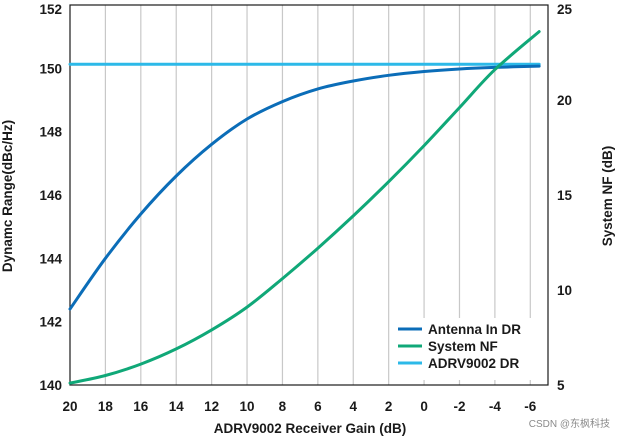  Describe the element at coordinates (607, 196) in the screenshot. I see `y-right-axis-label: System NF (dB)` at that location.